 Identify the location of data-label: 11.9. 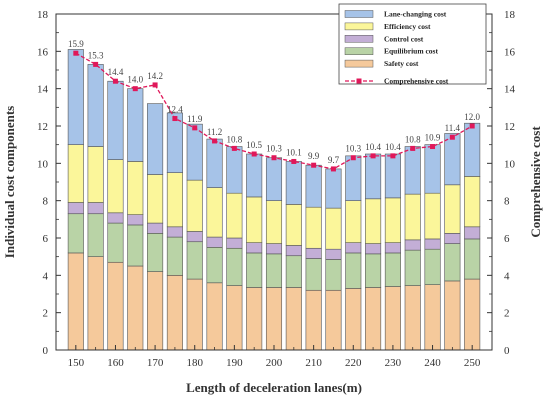
(195, 119).